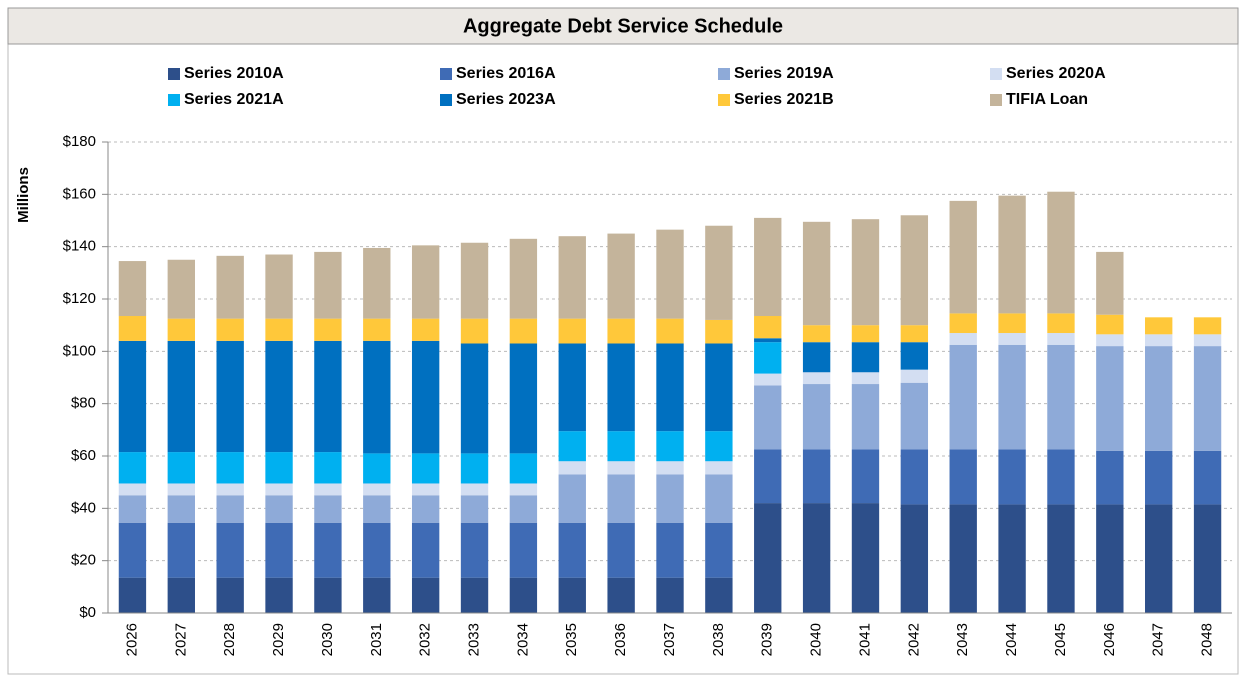  I want to click on y-tick-label: $120, so click(79, 298).